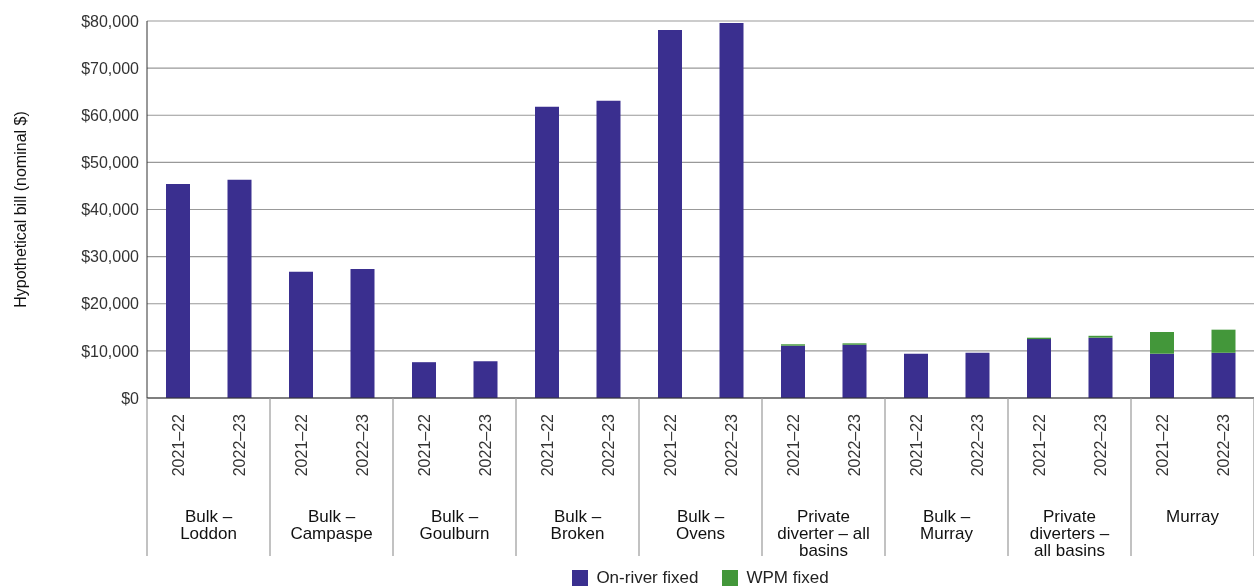 The height and width of the screenshot is (588, 1254). What do you see at coordinates (110, 304) in the screenshot?
I see `y-tick-label: $20,000` at bounding box center [110, 304].